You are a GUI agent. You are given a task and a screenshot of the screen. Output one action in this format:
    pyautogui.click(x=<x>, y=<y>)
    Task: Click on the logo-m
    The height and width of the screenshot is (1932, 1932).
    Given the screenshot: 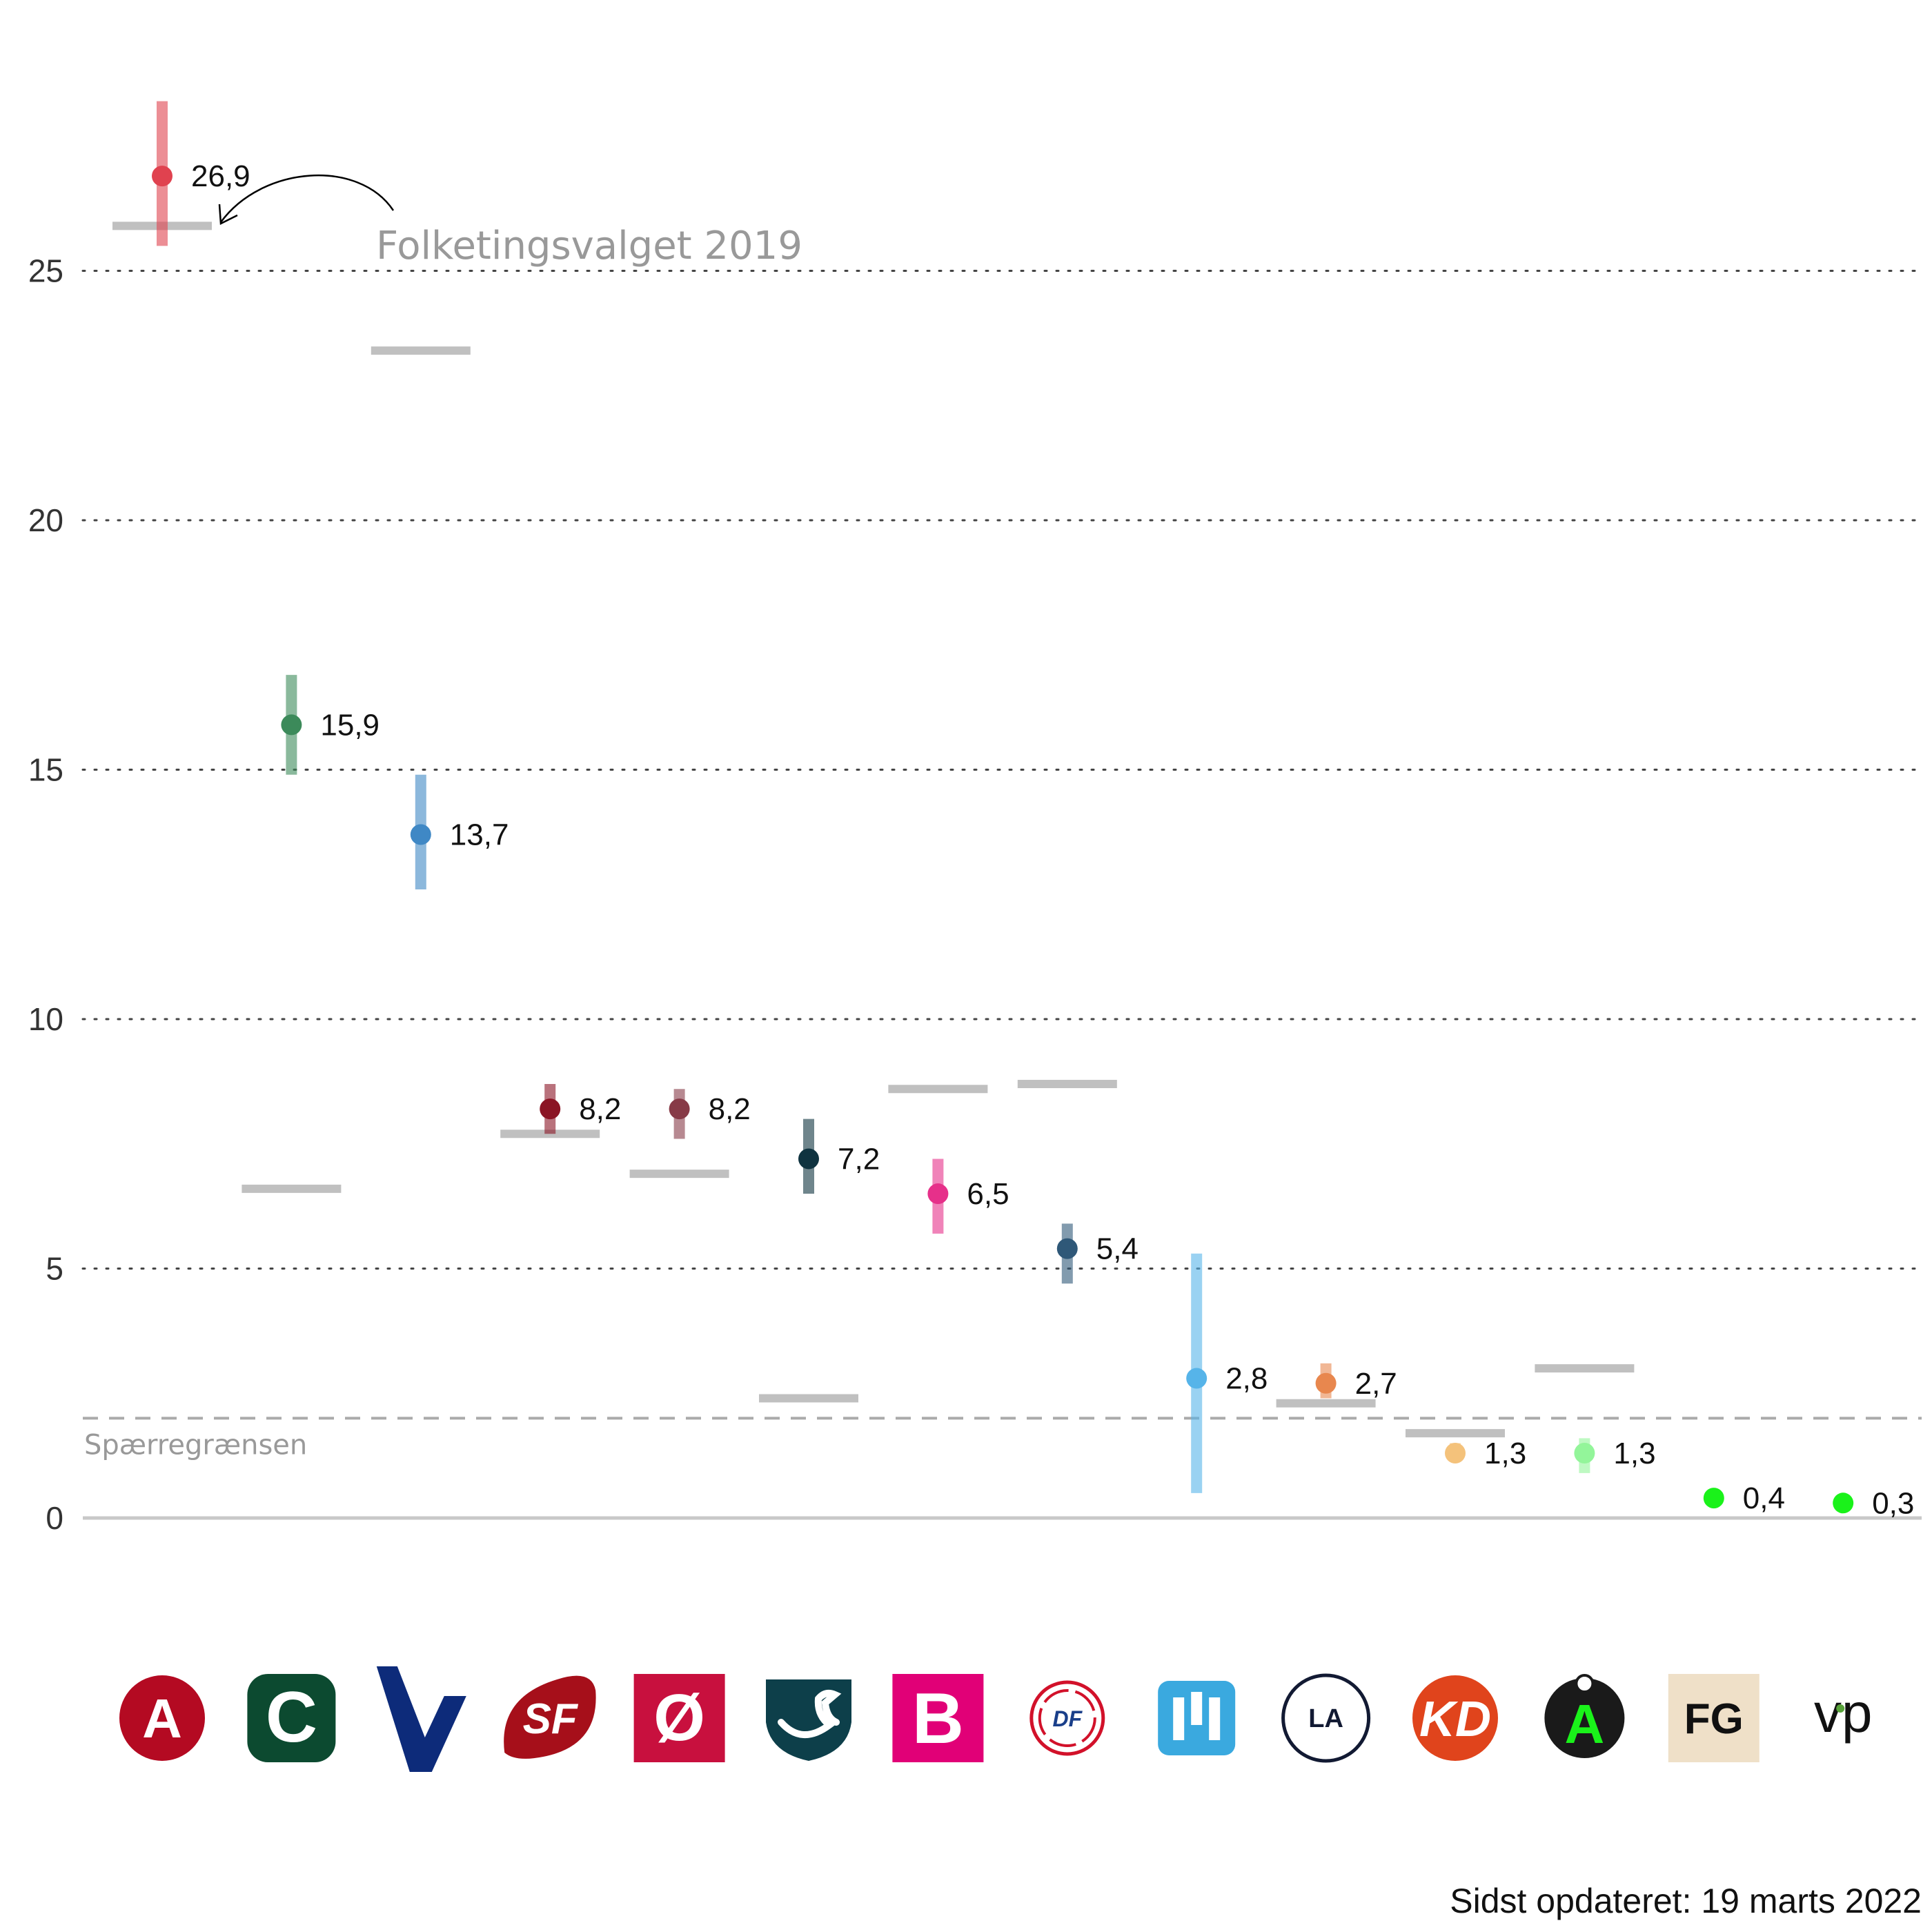 What is the action you would take?
    pyautogui.click(x=1197, y=1718)
    